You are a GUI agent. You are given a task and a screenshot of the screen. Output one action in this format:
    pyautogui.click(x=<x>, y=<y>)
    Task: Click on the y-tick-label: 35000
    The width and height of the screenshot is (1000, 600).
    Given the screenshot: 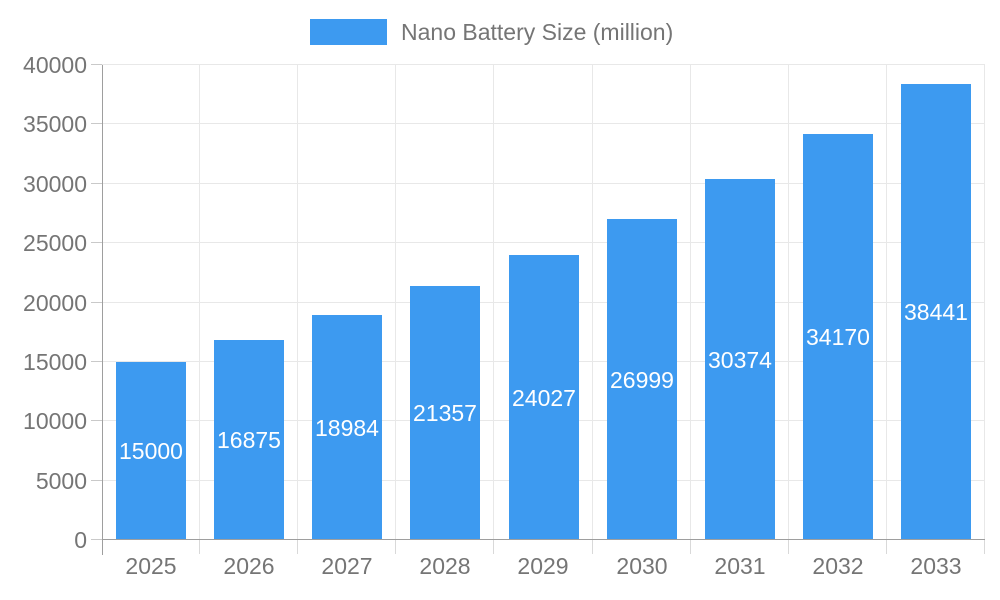 What is the action you would take?
    pyautogui.click(x=55, y=124)
    